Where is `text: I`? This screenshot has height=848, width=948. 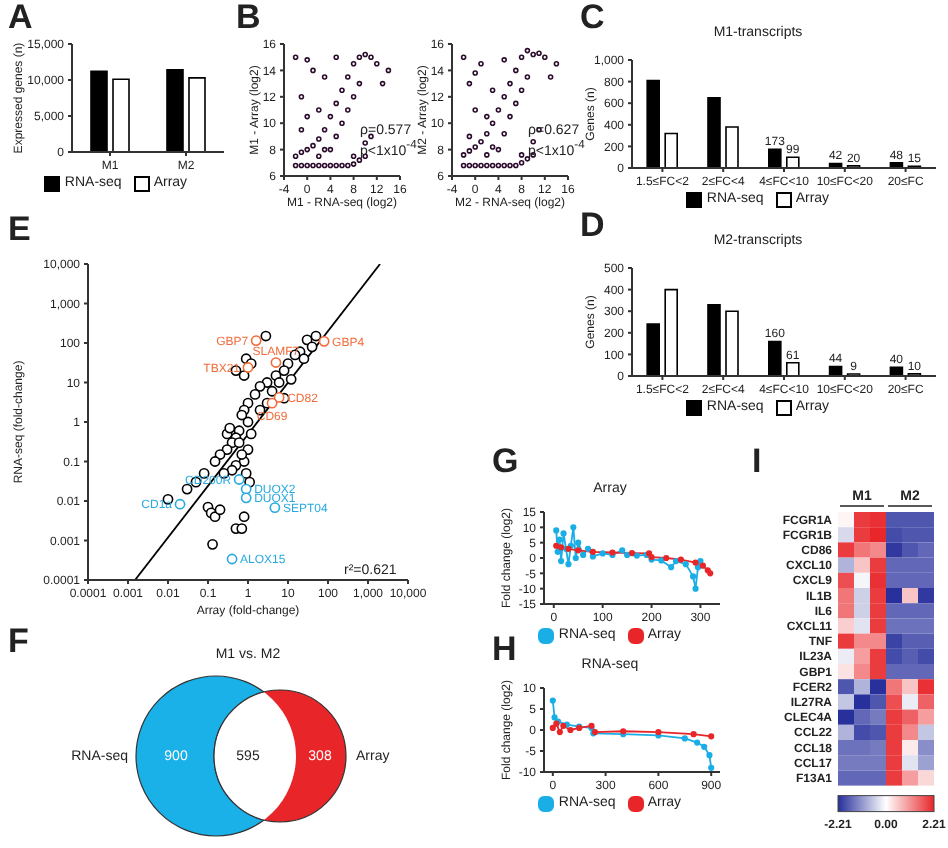
text: I is located at coordinates (757, 462).